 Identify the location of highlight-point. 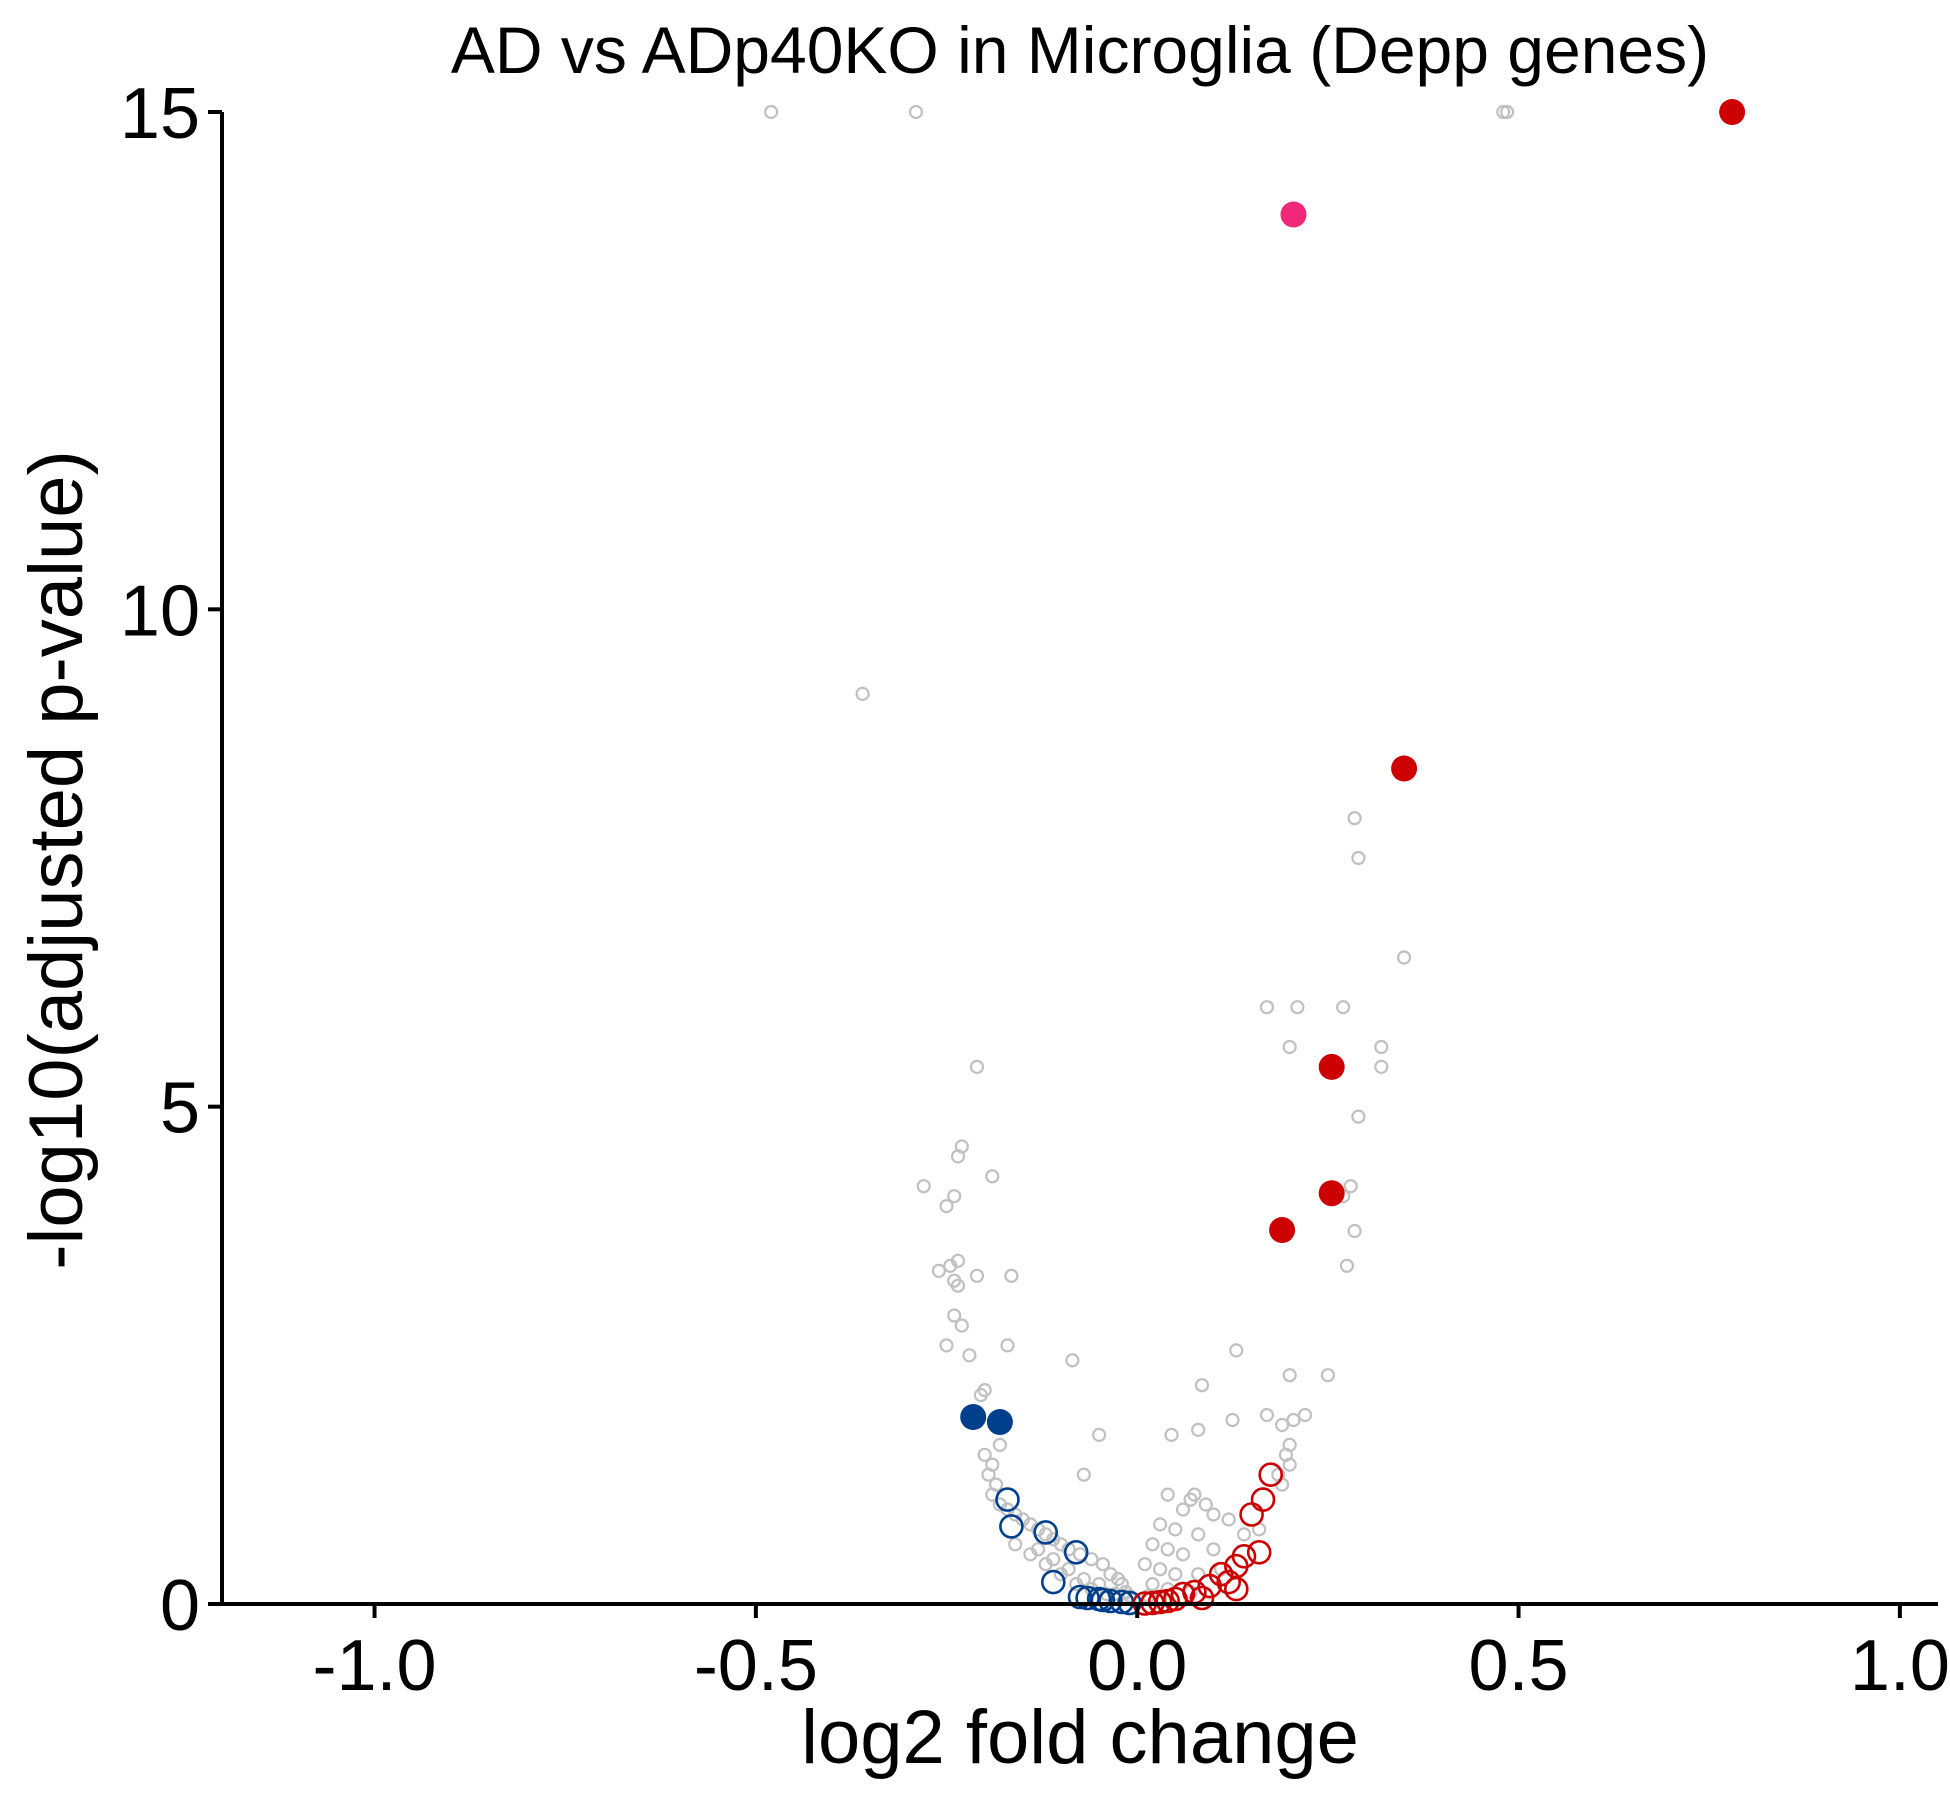
(1293, 214).